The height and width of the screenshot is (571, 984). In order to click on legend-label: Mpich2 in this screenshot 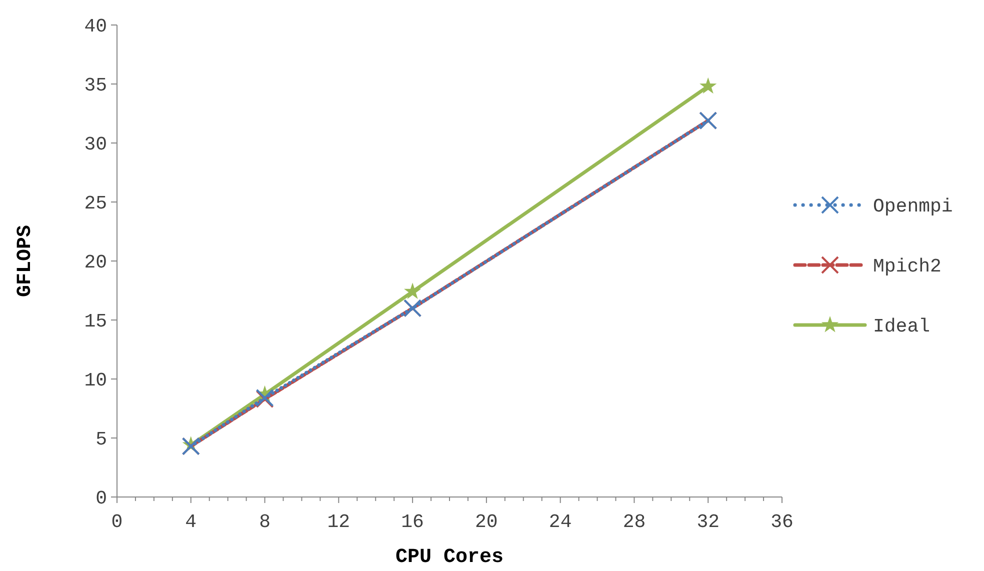, I will do `click(907, 267)`.